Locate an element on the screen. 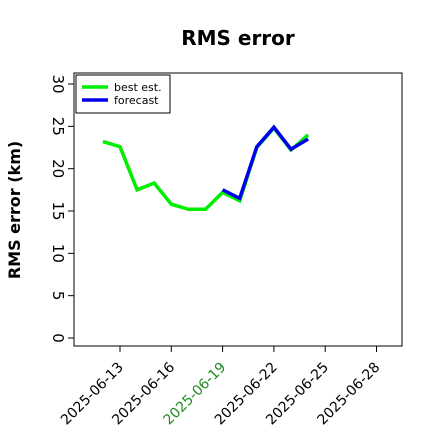 The width and height of the screenshot is (440, 440). y-tick-label: 15 is located at coordinates (58, 210).